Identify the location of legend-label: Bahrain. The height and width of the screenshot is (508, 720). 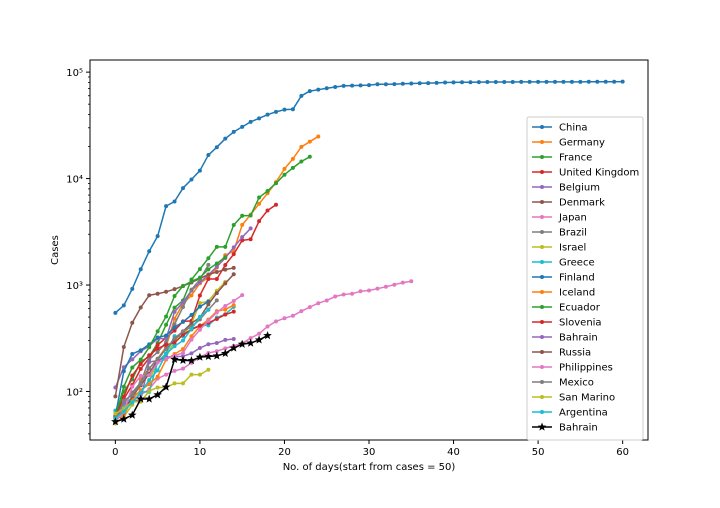
(578, 428).